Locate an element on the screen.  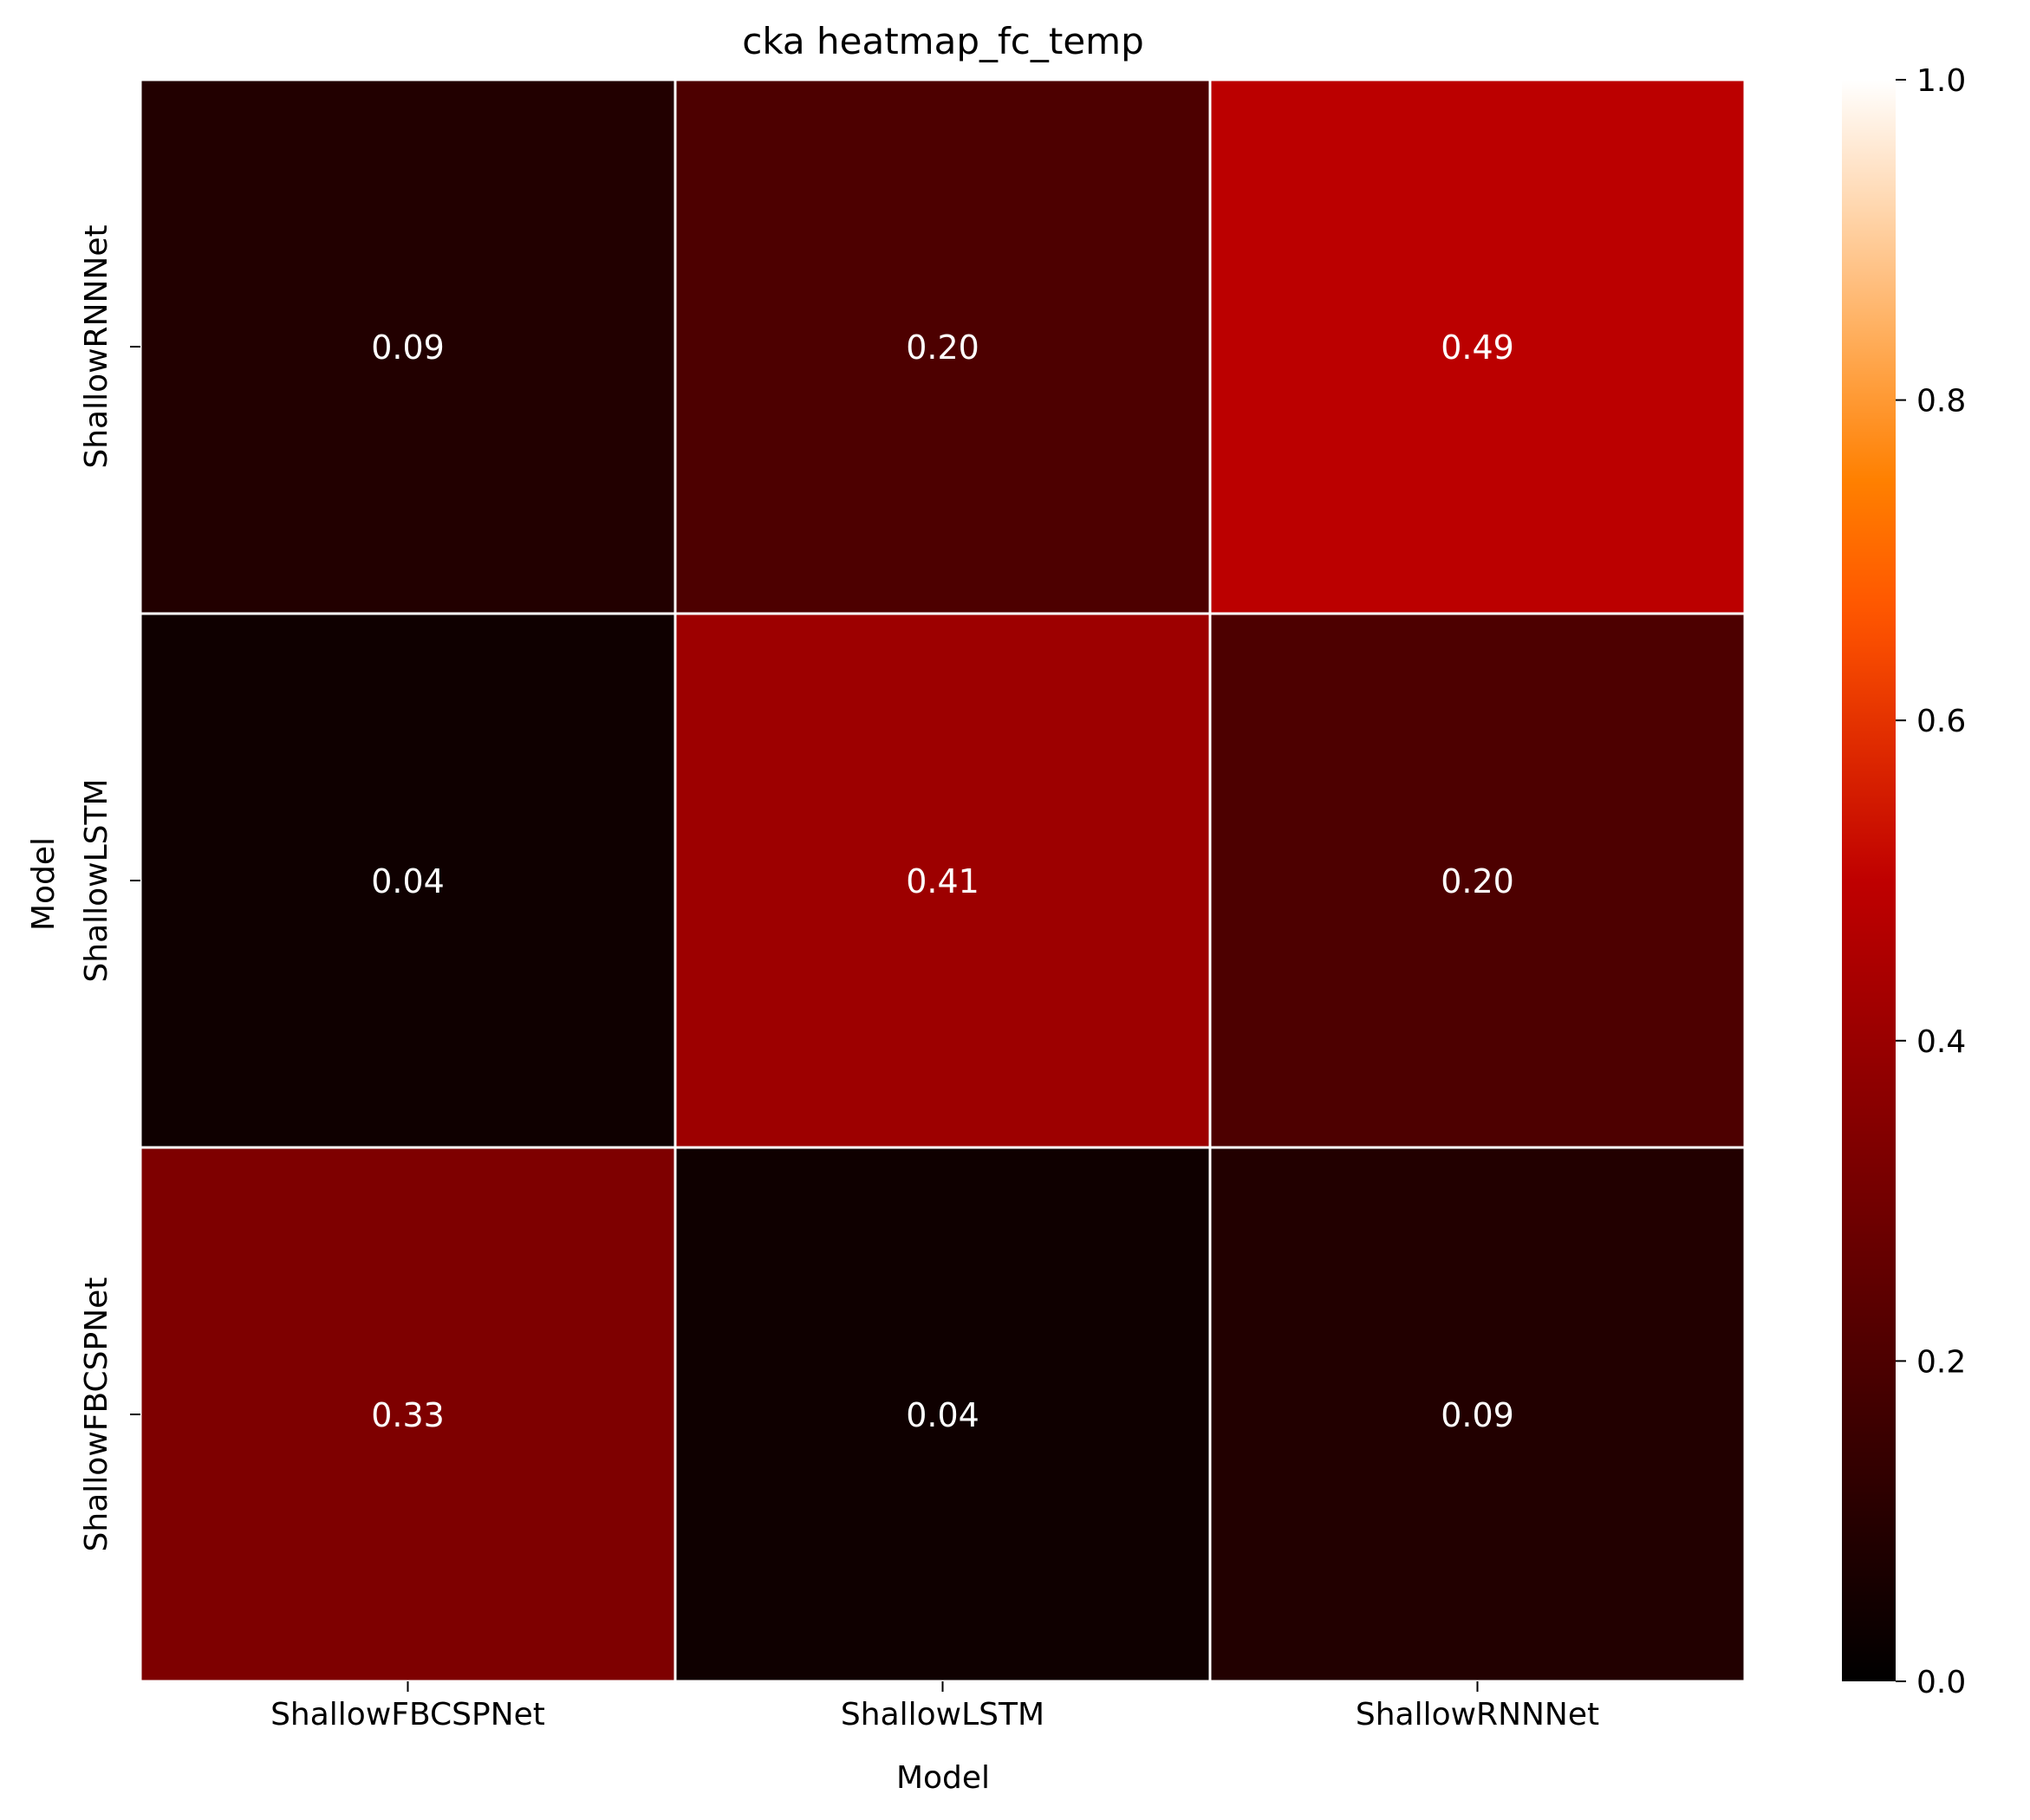
y-tick-label-0: ShallowRNNNet is located at coordinates (96, 346).